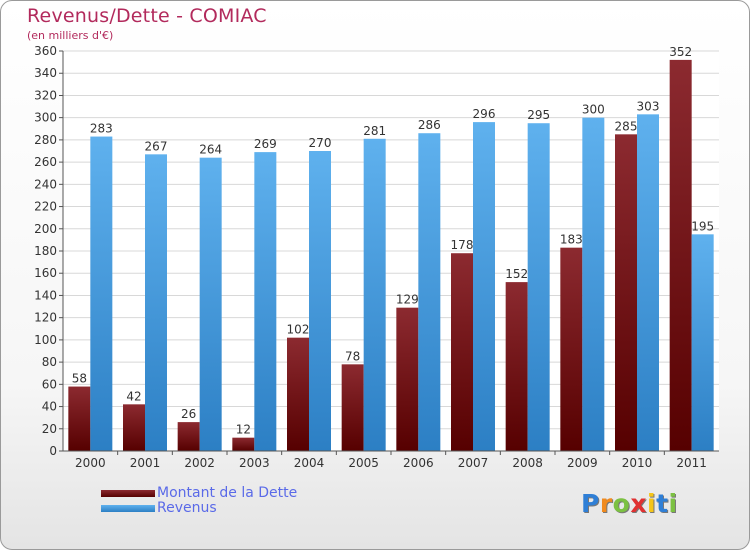 This screenshot has width=750, height=550. Describe the element at coordinates (582, 463) in the screenshot. I see `x-tick-label: 2009` at that location.